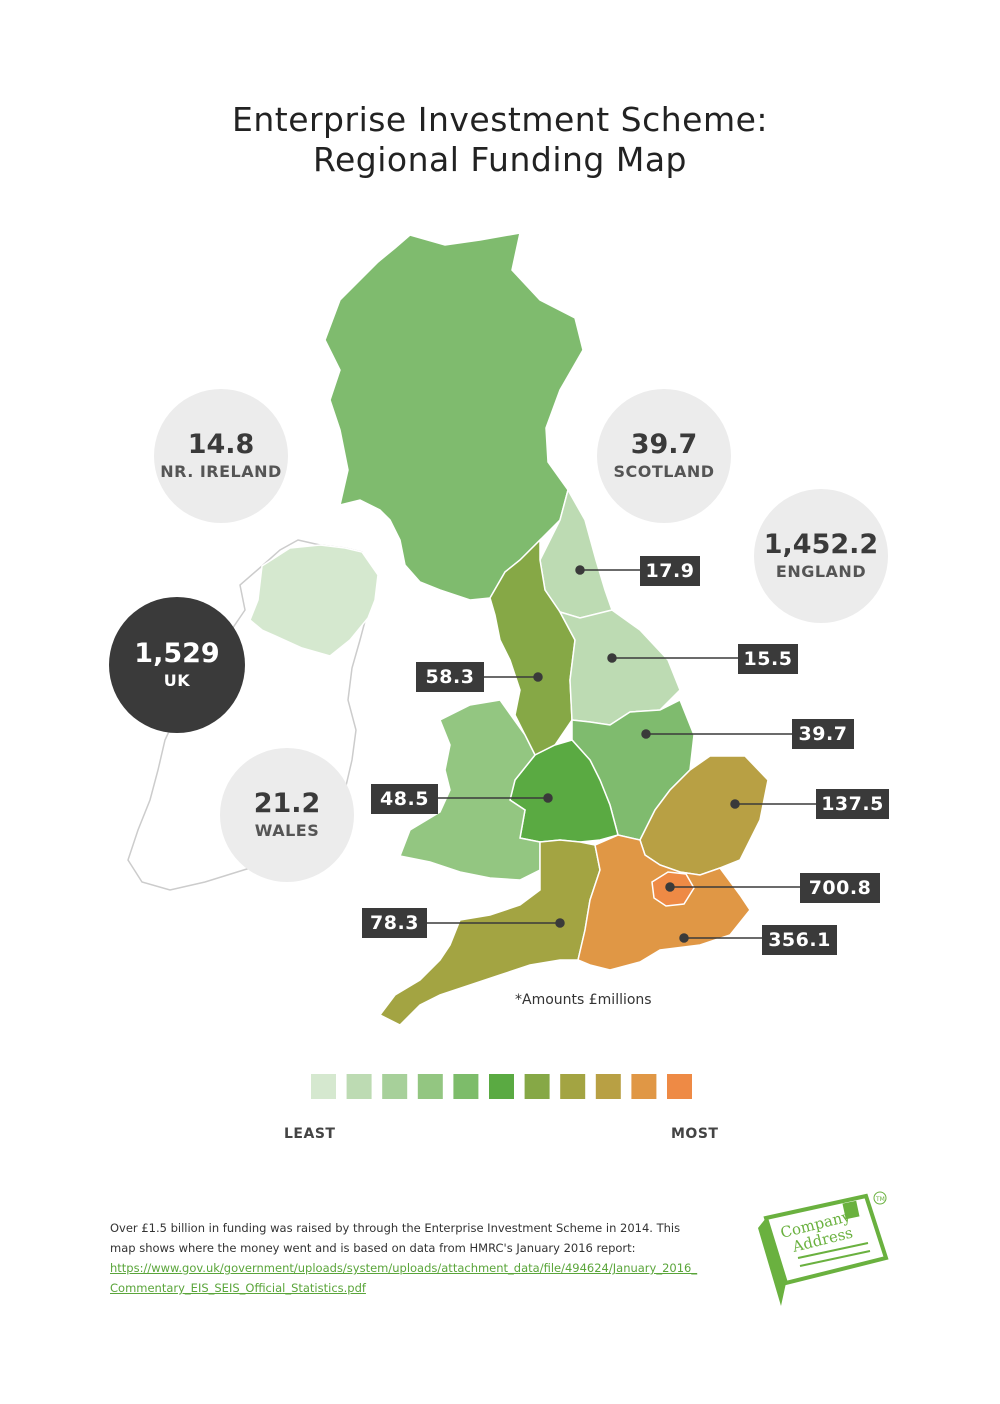 This screenshot has height=1404, width=1000. Describe the element at coordinates (221, 444) in the screenshot. I see `circle-nireland-value: 14.8` at that location.